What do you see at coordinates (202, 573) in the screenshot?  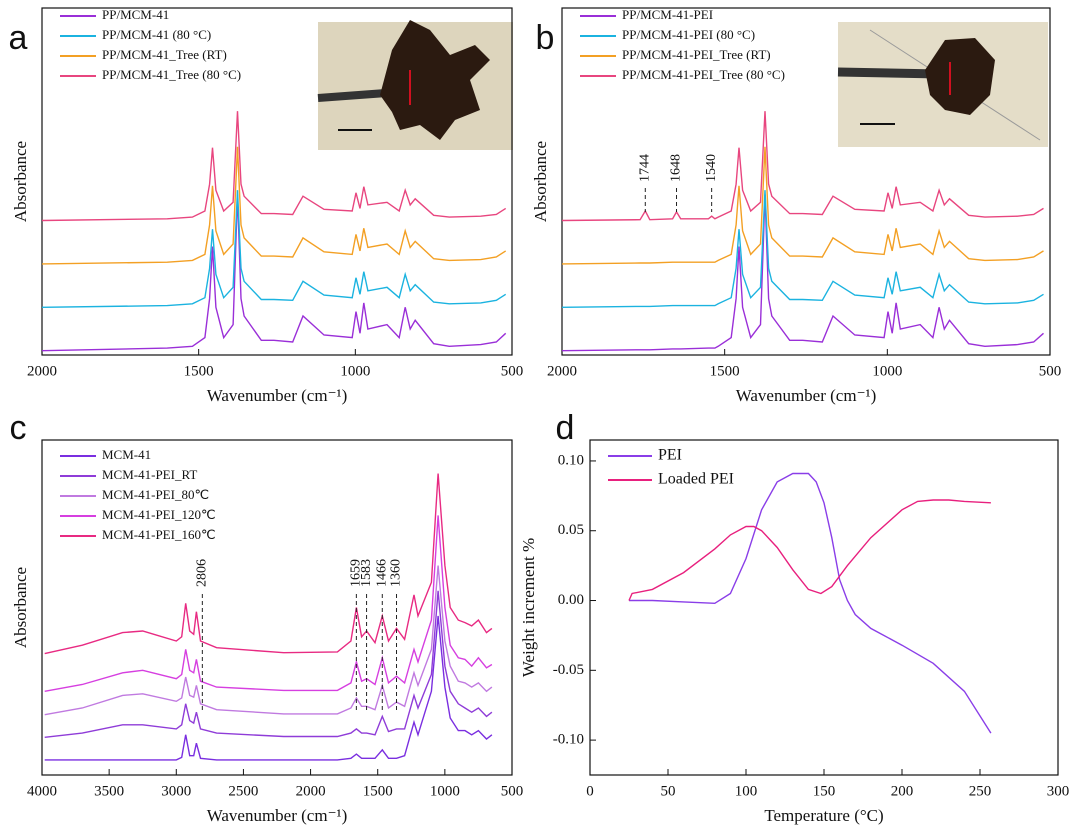 I see `annotation-label: 2806` at bounding box center [202, 573].